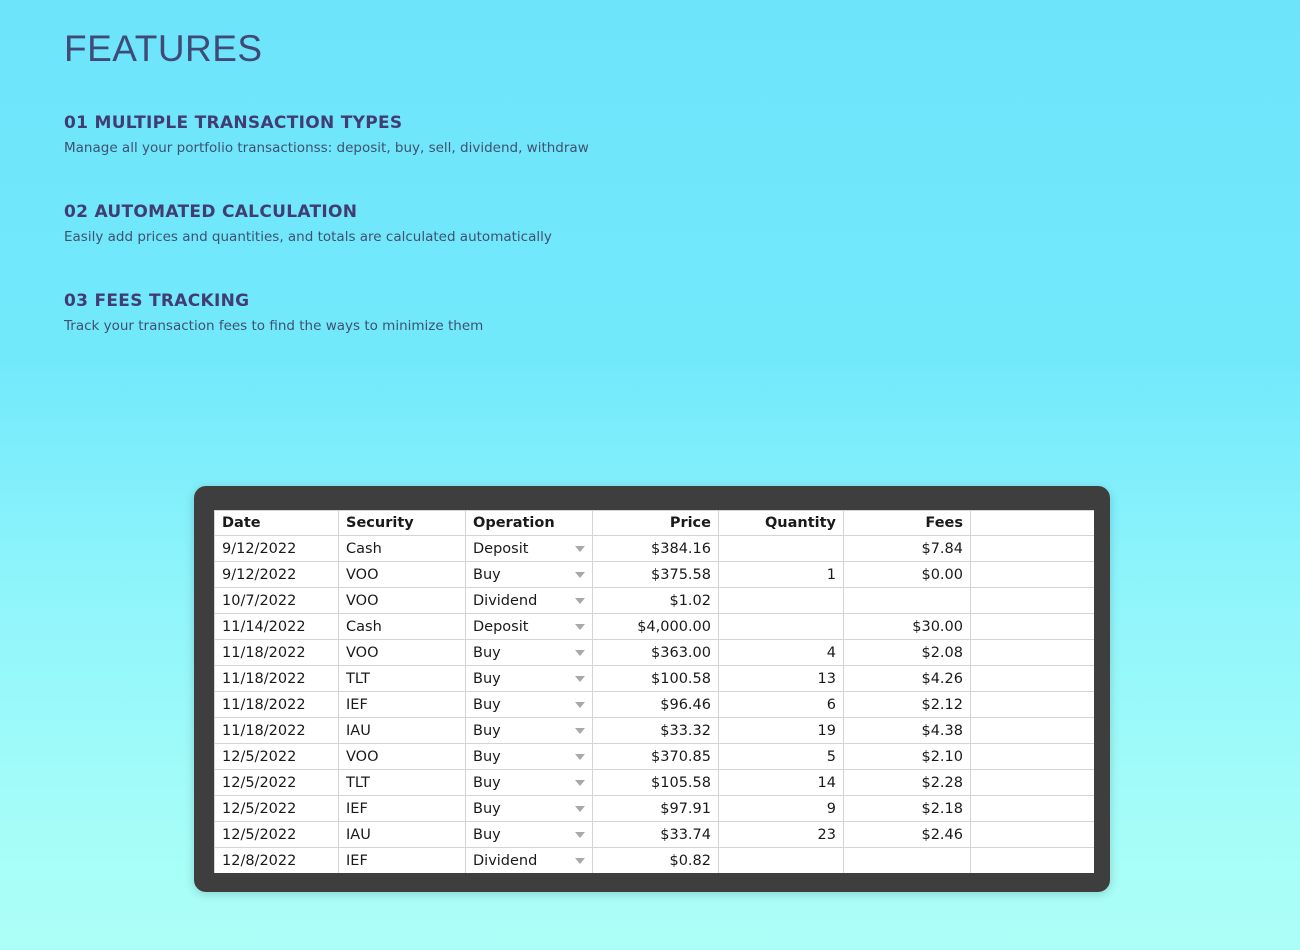 Image resolution: width=1300 pixels, height=950 pixels. Describe the element at coordinates (1032, 652) in the screenshot. I see `cell-total: $1,454.08` at that location.